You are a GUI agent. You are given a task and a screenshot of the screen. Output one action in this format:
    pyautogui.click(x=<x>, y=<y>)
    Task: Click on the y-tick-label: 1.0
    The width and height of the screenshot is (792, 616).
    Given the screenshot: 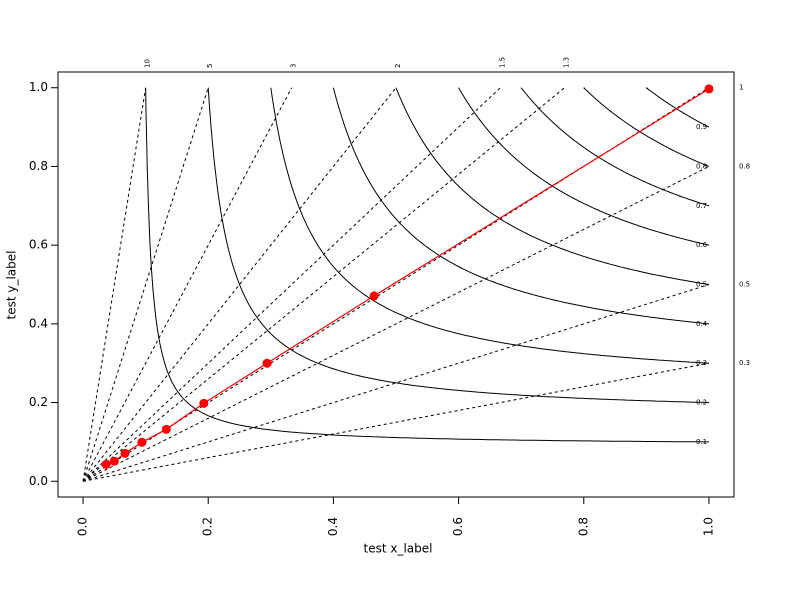 What is the action you would take?
    pyautogui.click(x=38, y=87)
    